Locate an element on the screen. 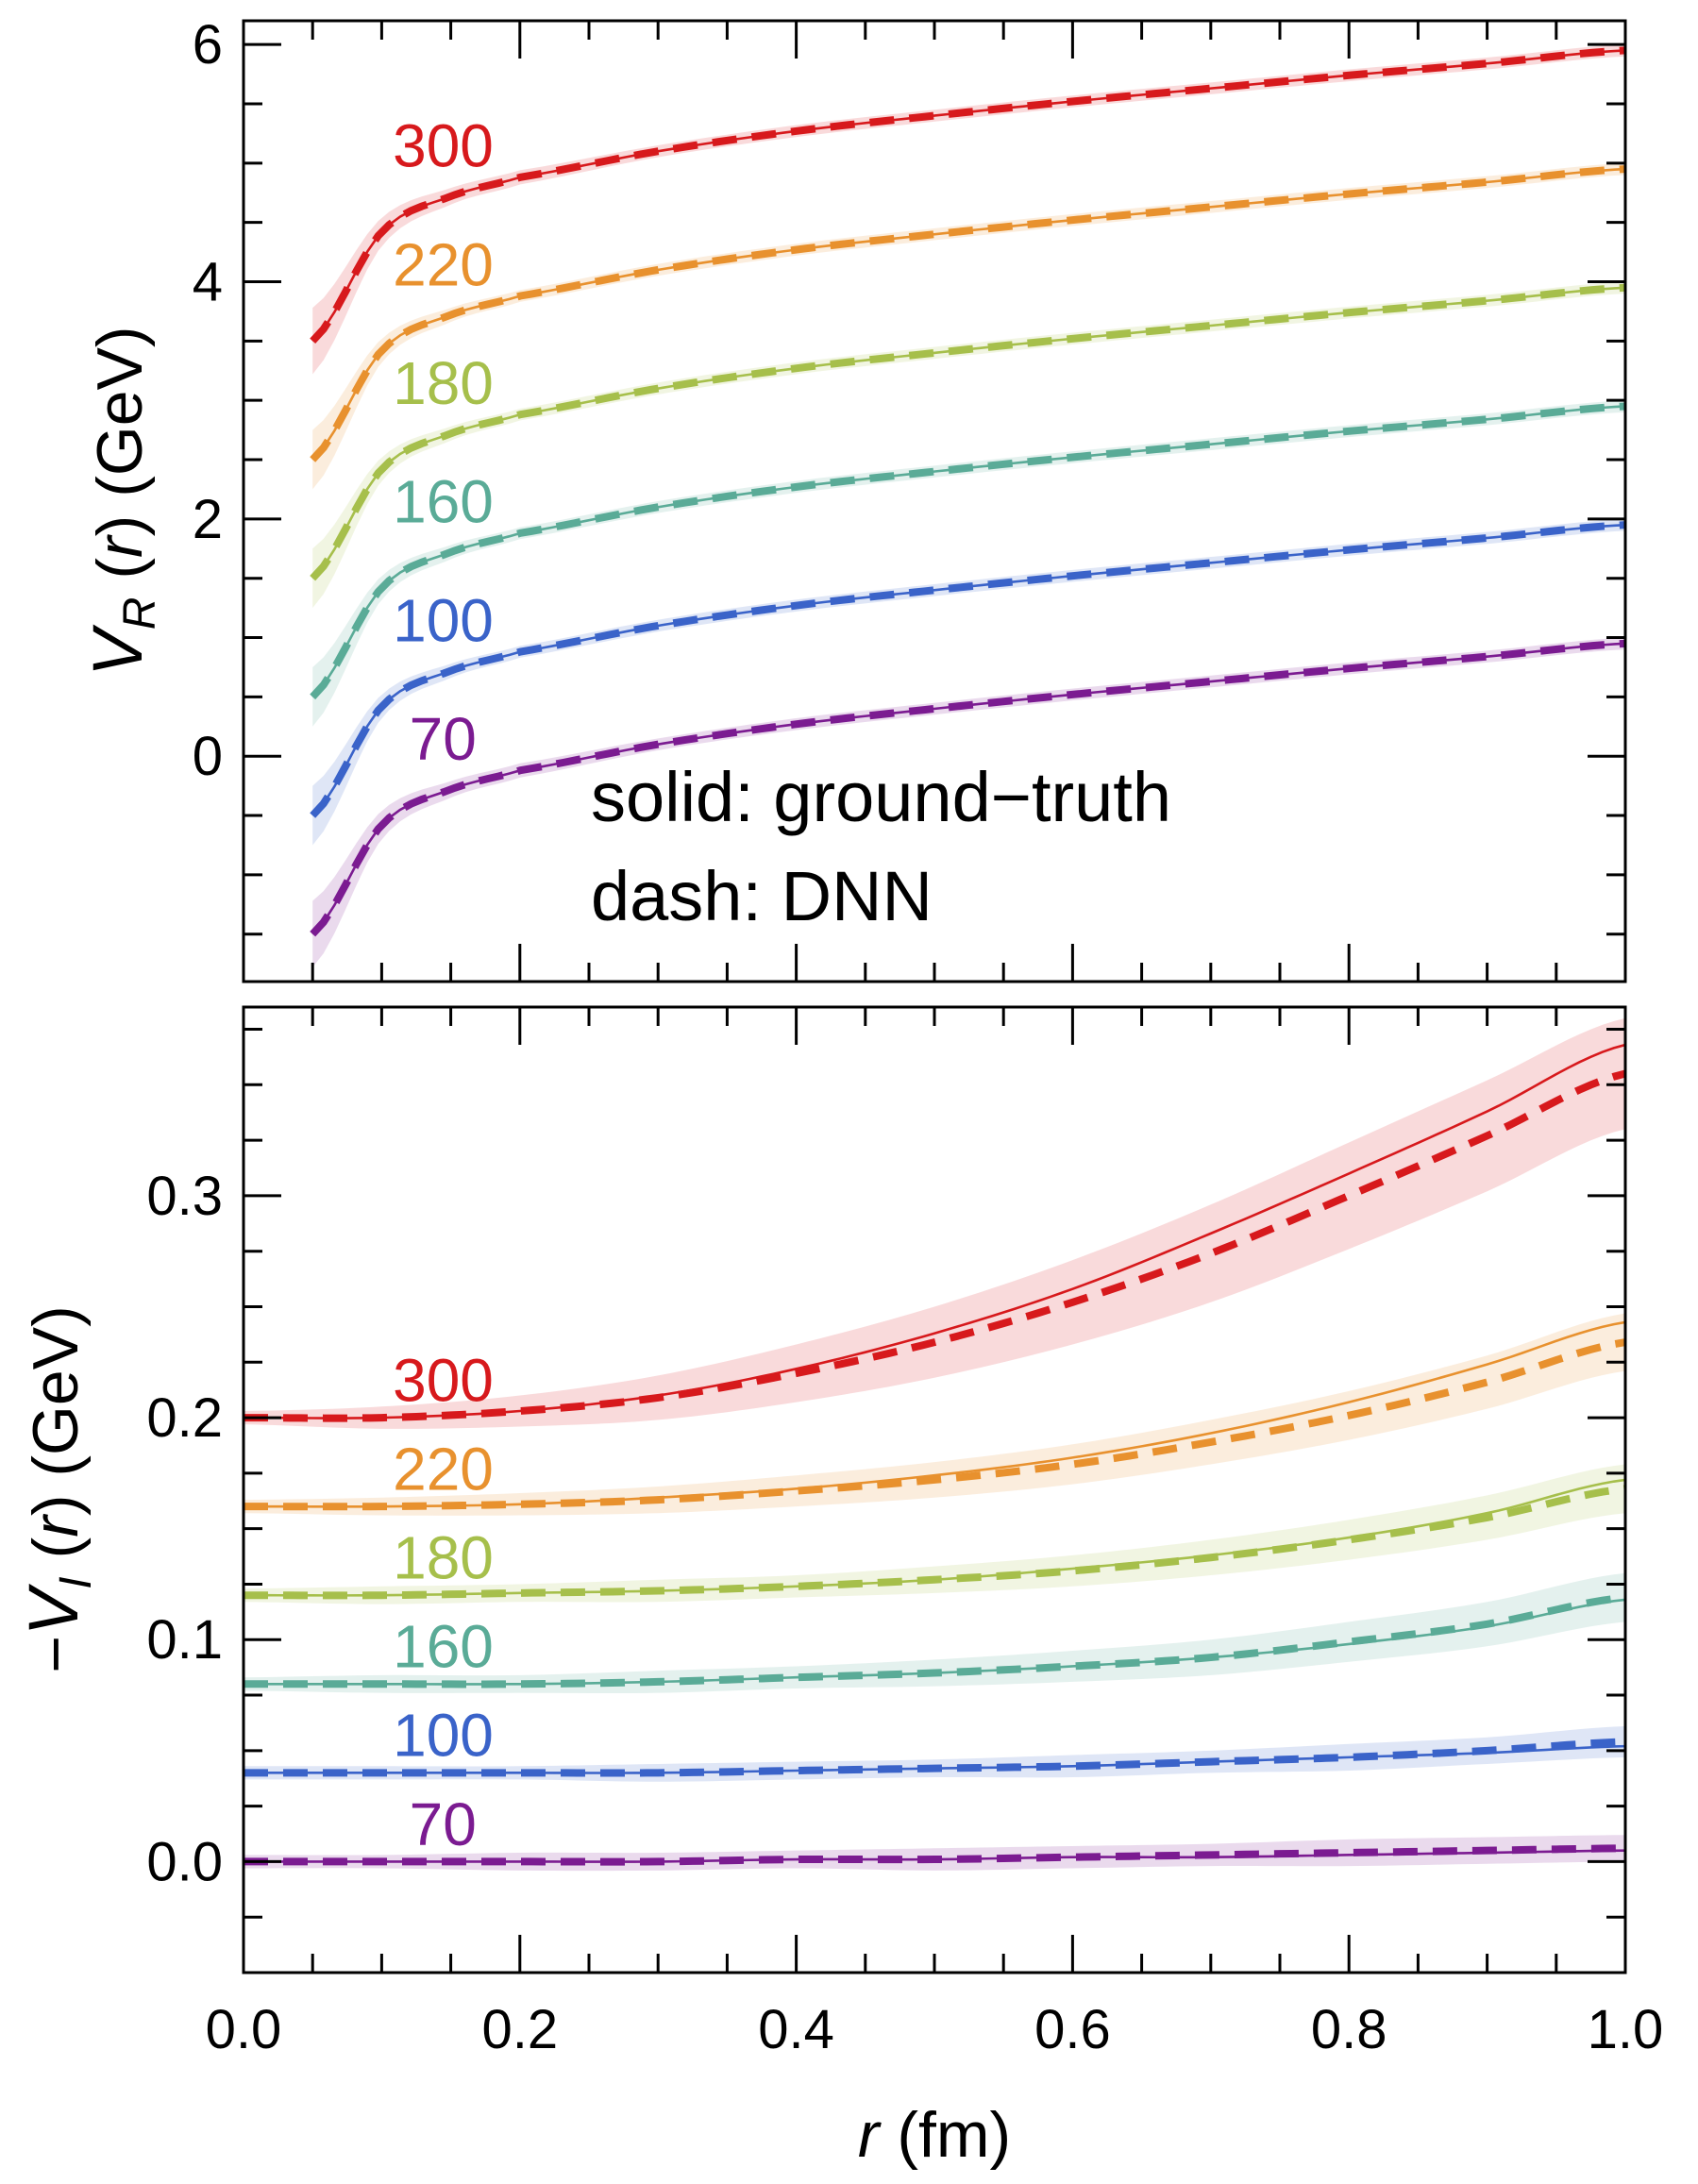 The width and height of the screenshot is (1698, 2184). y-tick-label: 0 is located at coordinates (208, 756).